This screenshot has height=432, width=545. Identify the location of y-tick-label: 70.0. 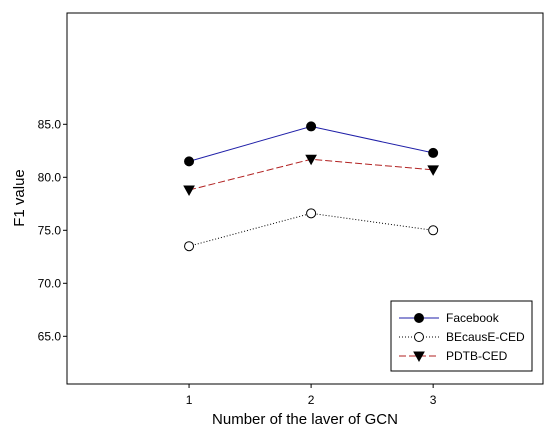
(50, 283).